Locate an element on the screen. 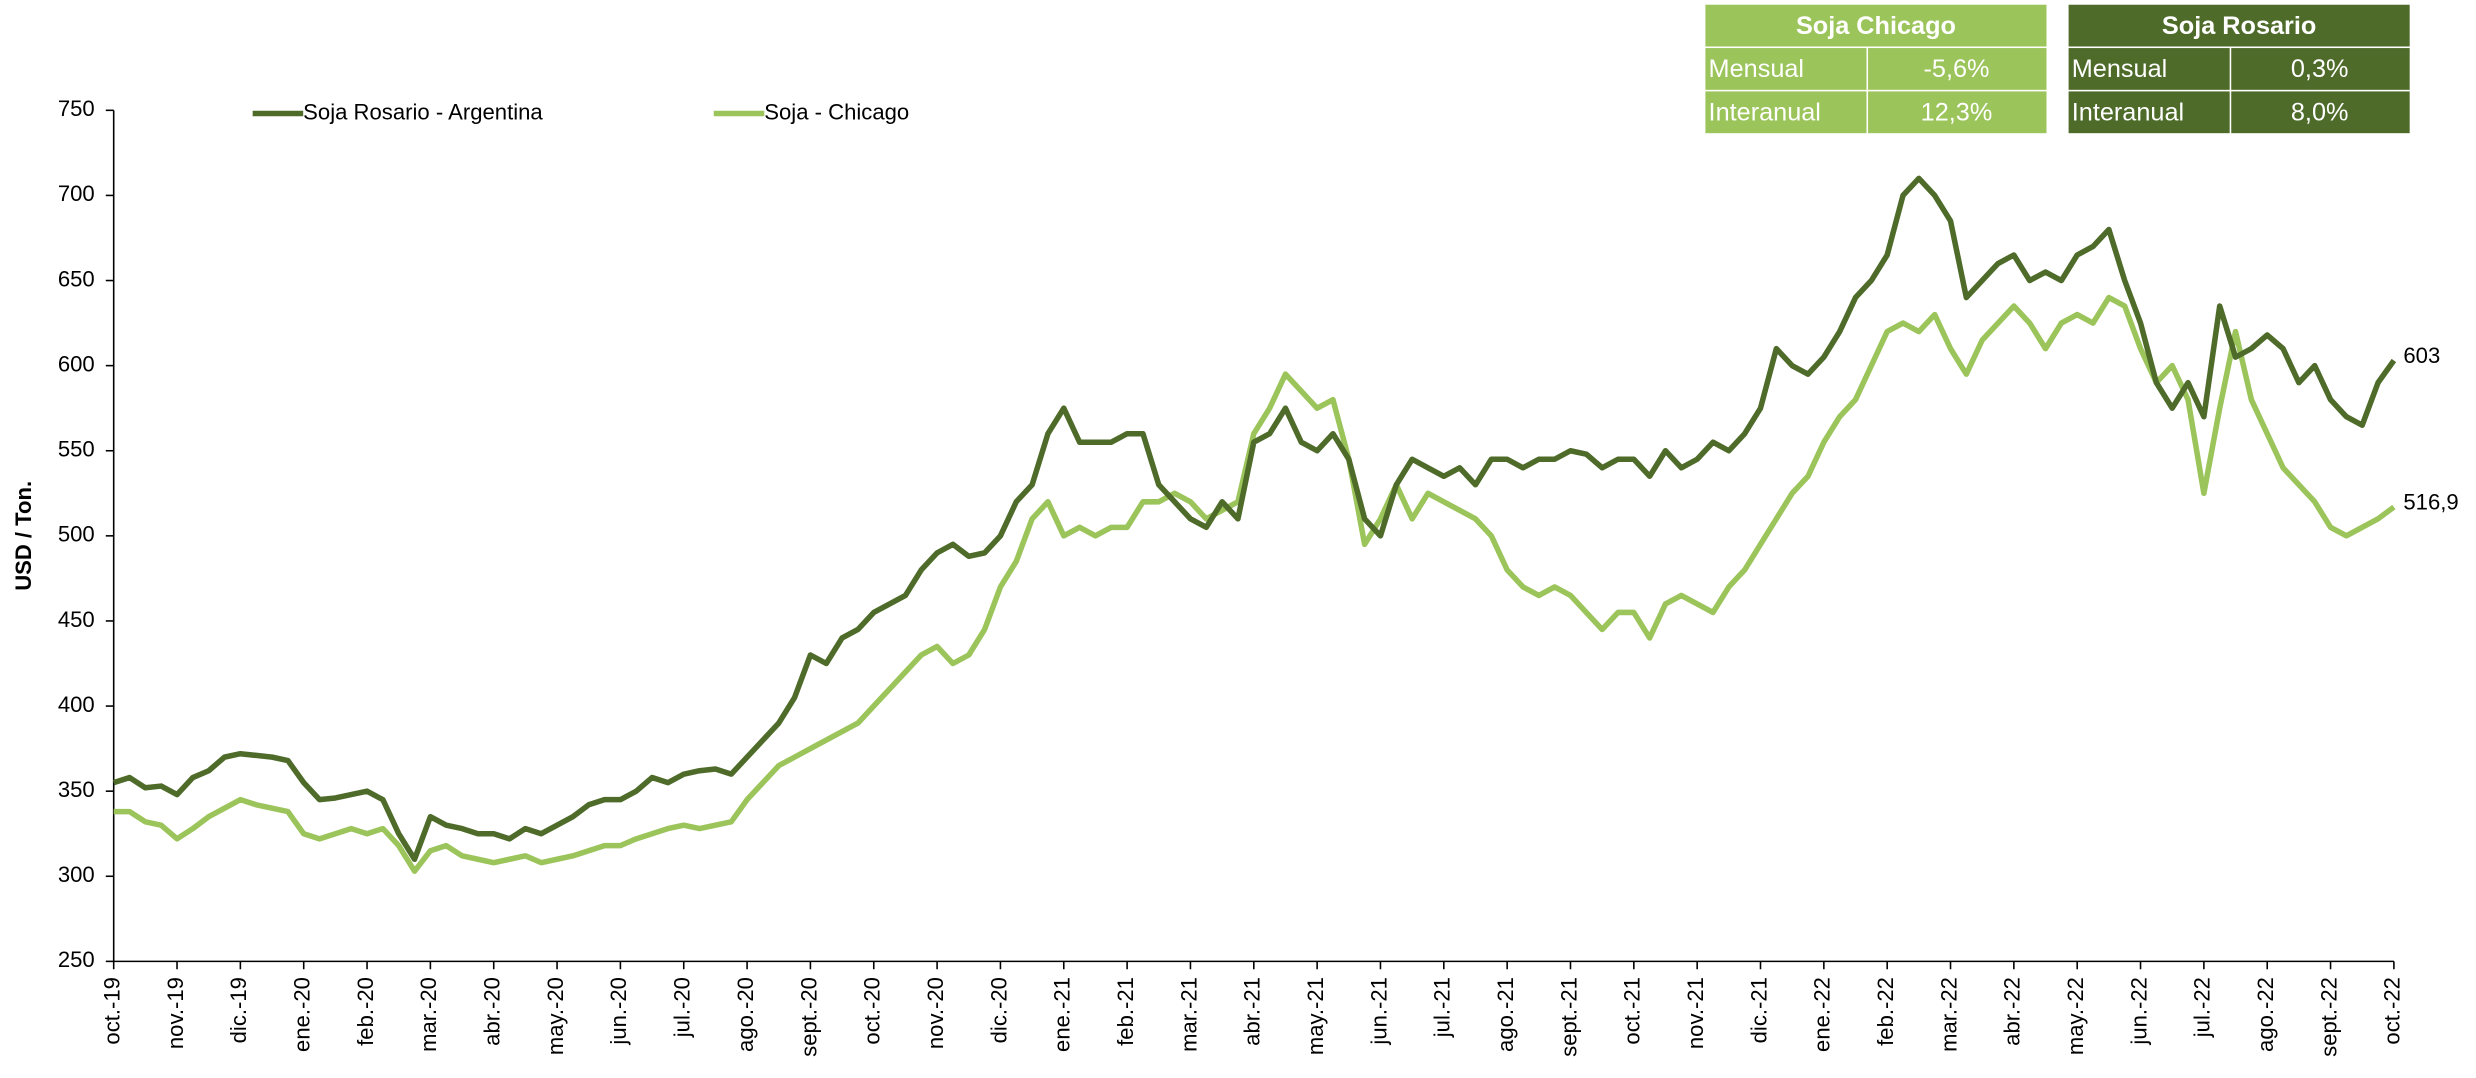  x-tick-label: ago.-21 is located at coordinates (1505, 1014).